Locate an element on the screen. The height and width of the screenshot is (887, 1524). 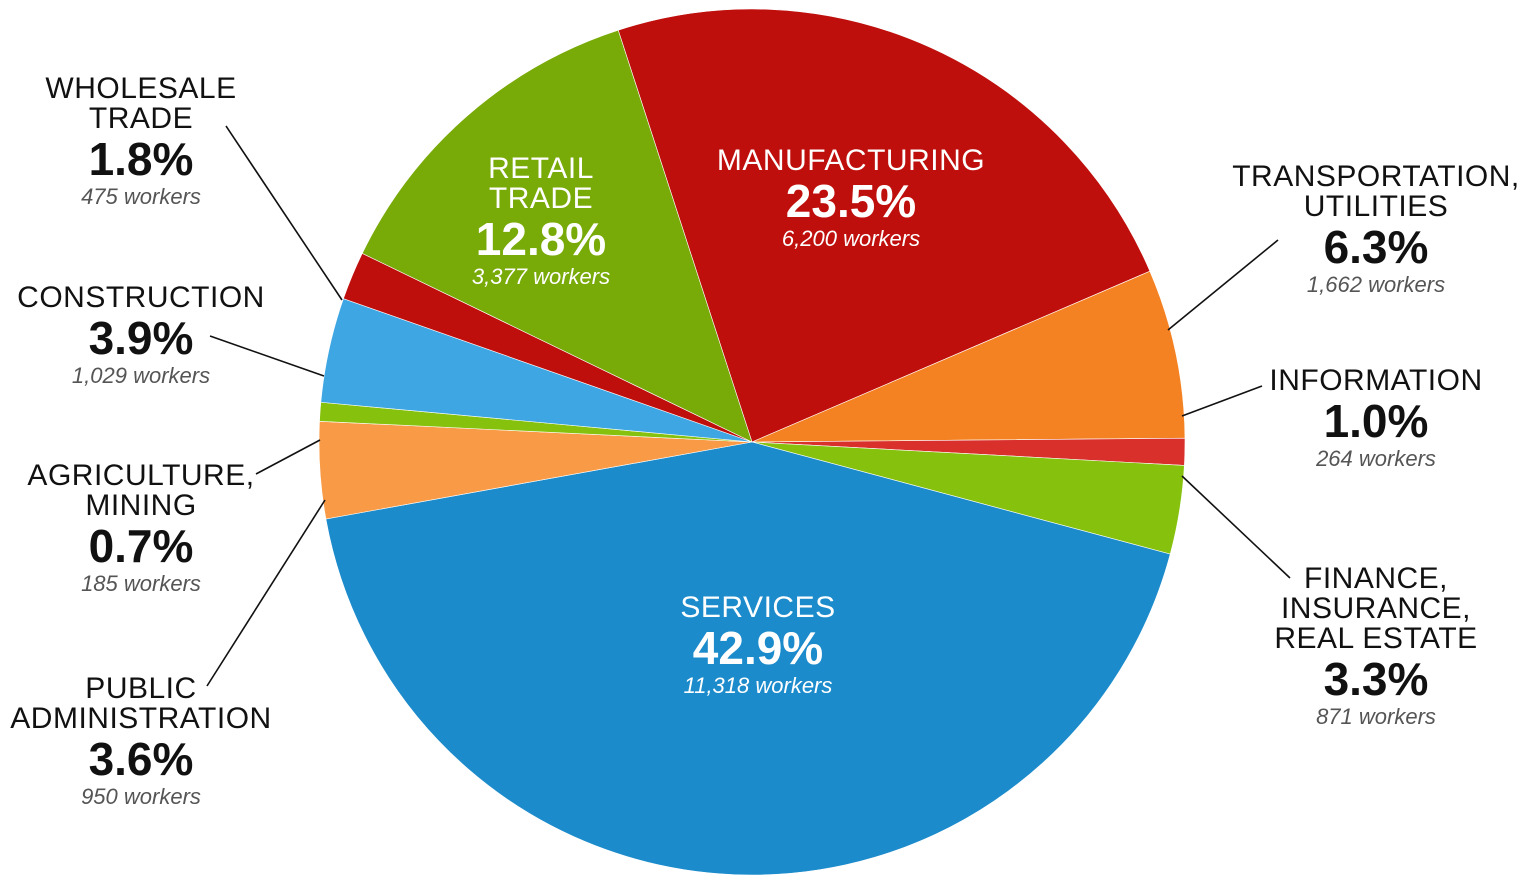
slice-label-information: INFORMATION 1.0% 264 workers is located at coordinates (1375, 419).